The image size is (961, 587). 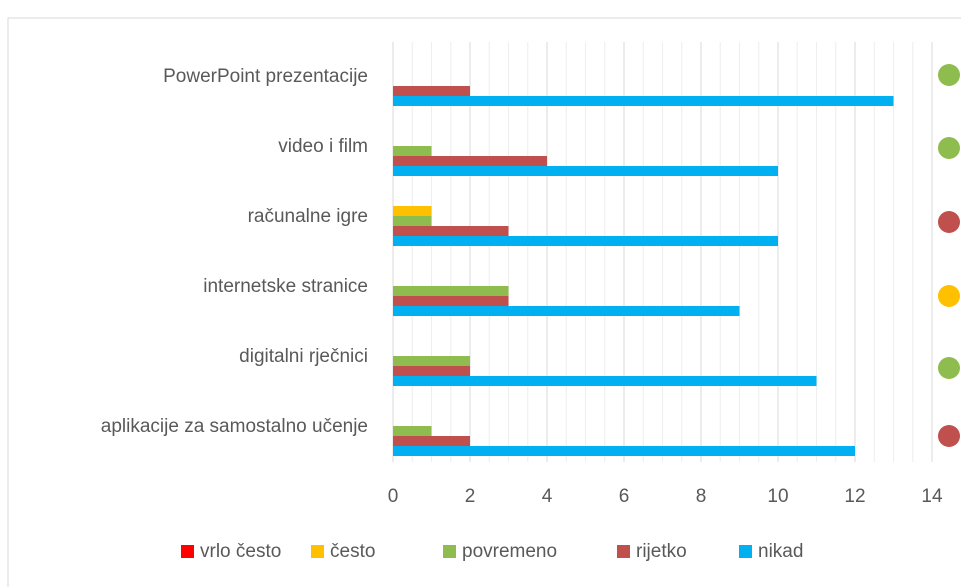 What do you see at coordinates (701, 496) in the screenshot?
I see `x-tick-label: 8` at bounding box center [701, 496].